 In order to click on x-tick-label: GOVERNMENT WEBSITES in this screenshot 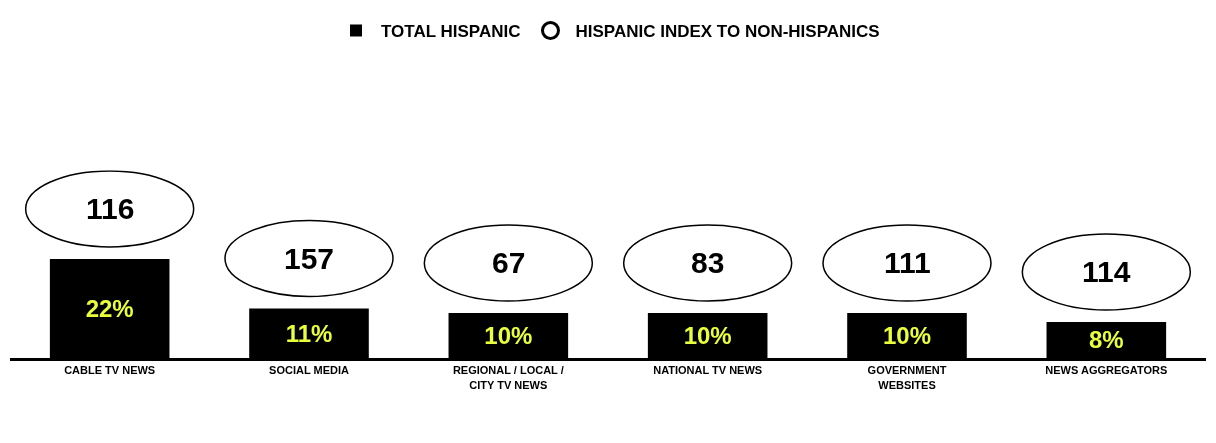, I will do `click(907, 377)`.